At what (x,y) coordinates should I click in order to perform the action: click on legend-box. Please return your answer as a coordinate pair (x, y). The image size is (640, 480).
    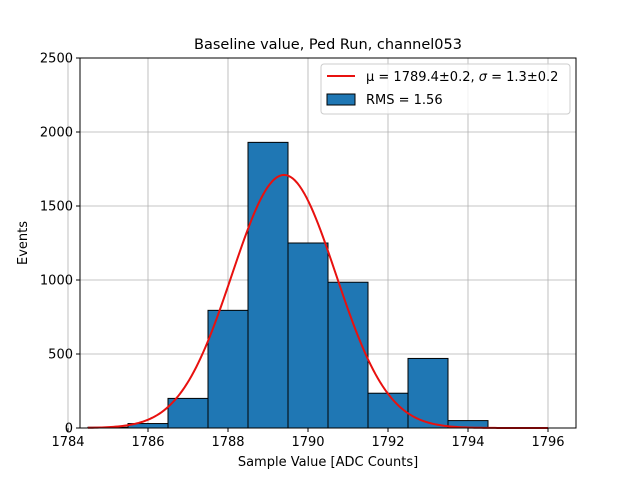
    Looking at the image, I should click on (445, 89).